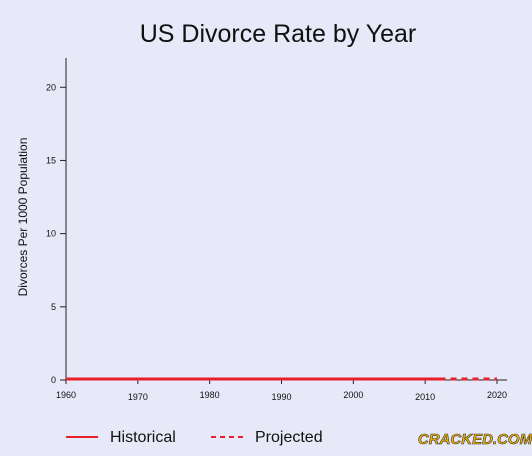  I want to click on x-tick-label: 1970, so click(138, 397).